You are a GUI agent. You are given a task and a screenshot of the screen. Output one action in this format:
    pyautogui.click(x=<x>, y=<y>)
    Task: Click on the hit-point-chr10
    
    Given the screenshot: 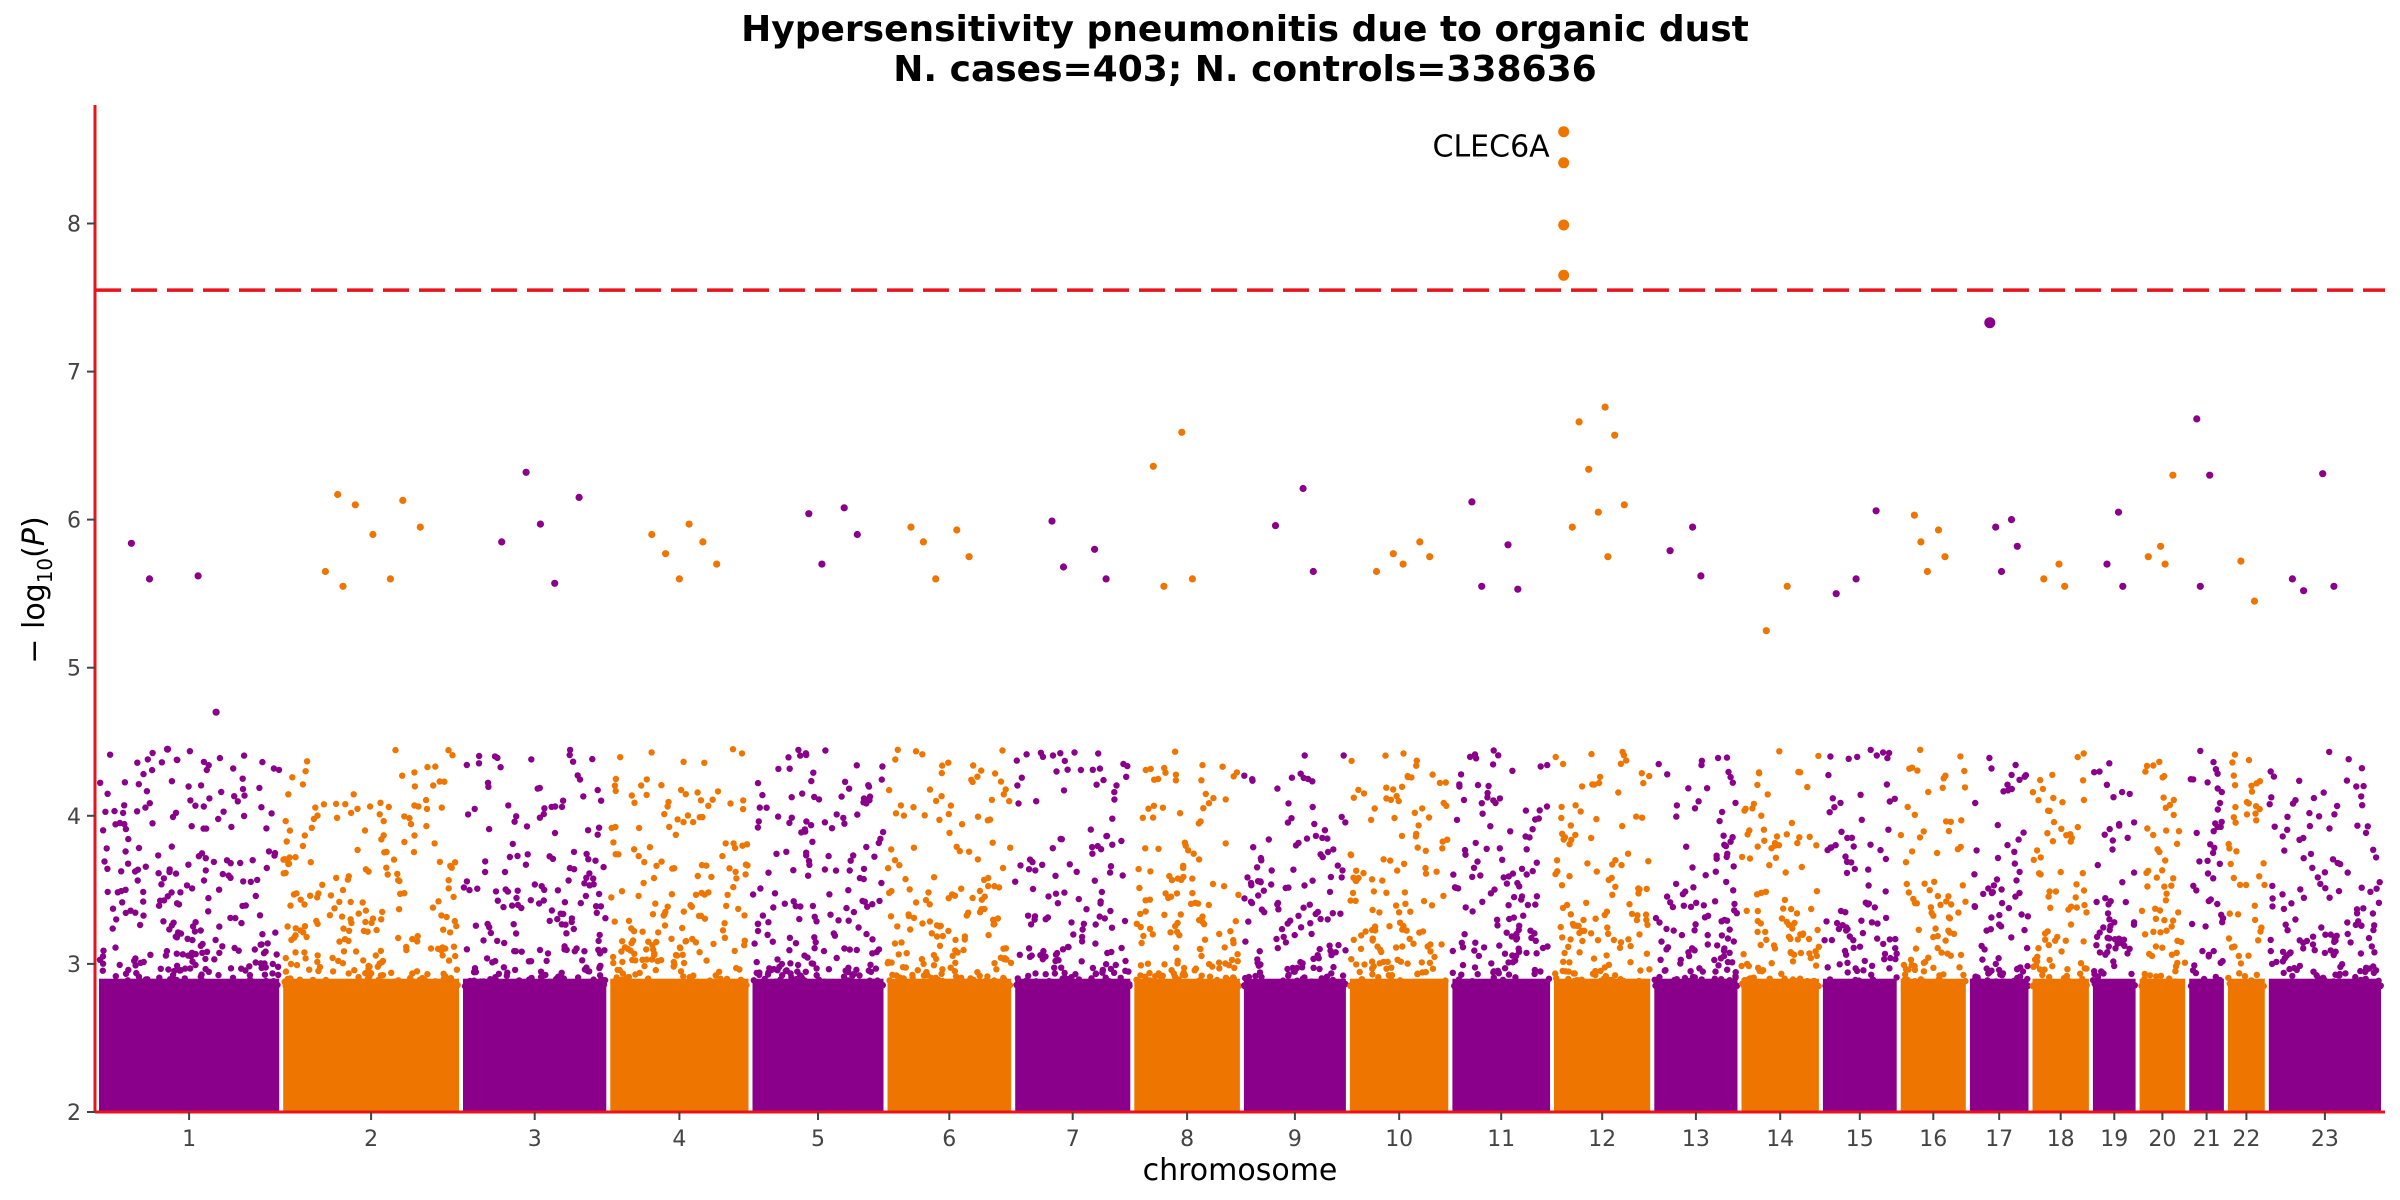 What is the action you would take?
    pyautogui.click(x=1420, y=542)
    